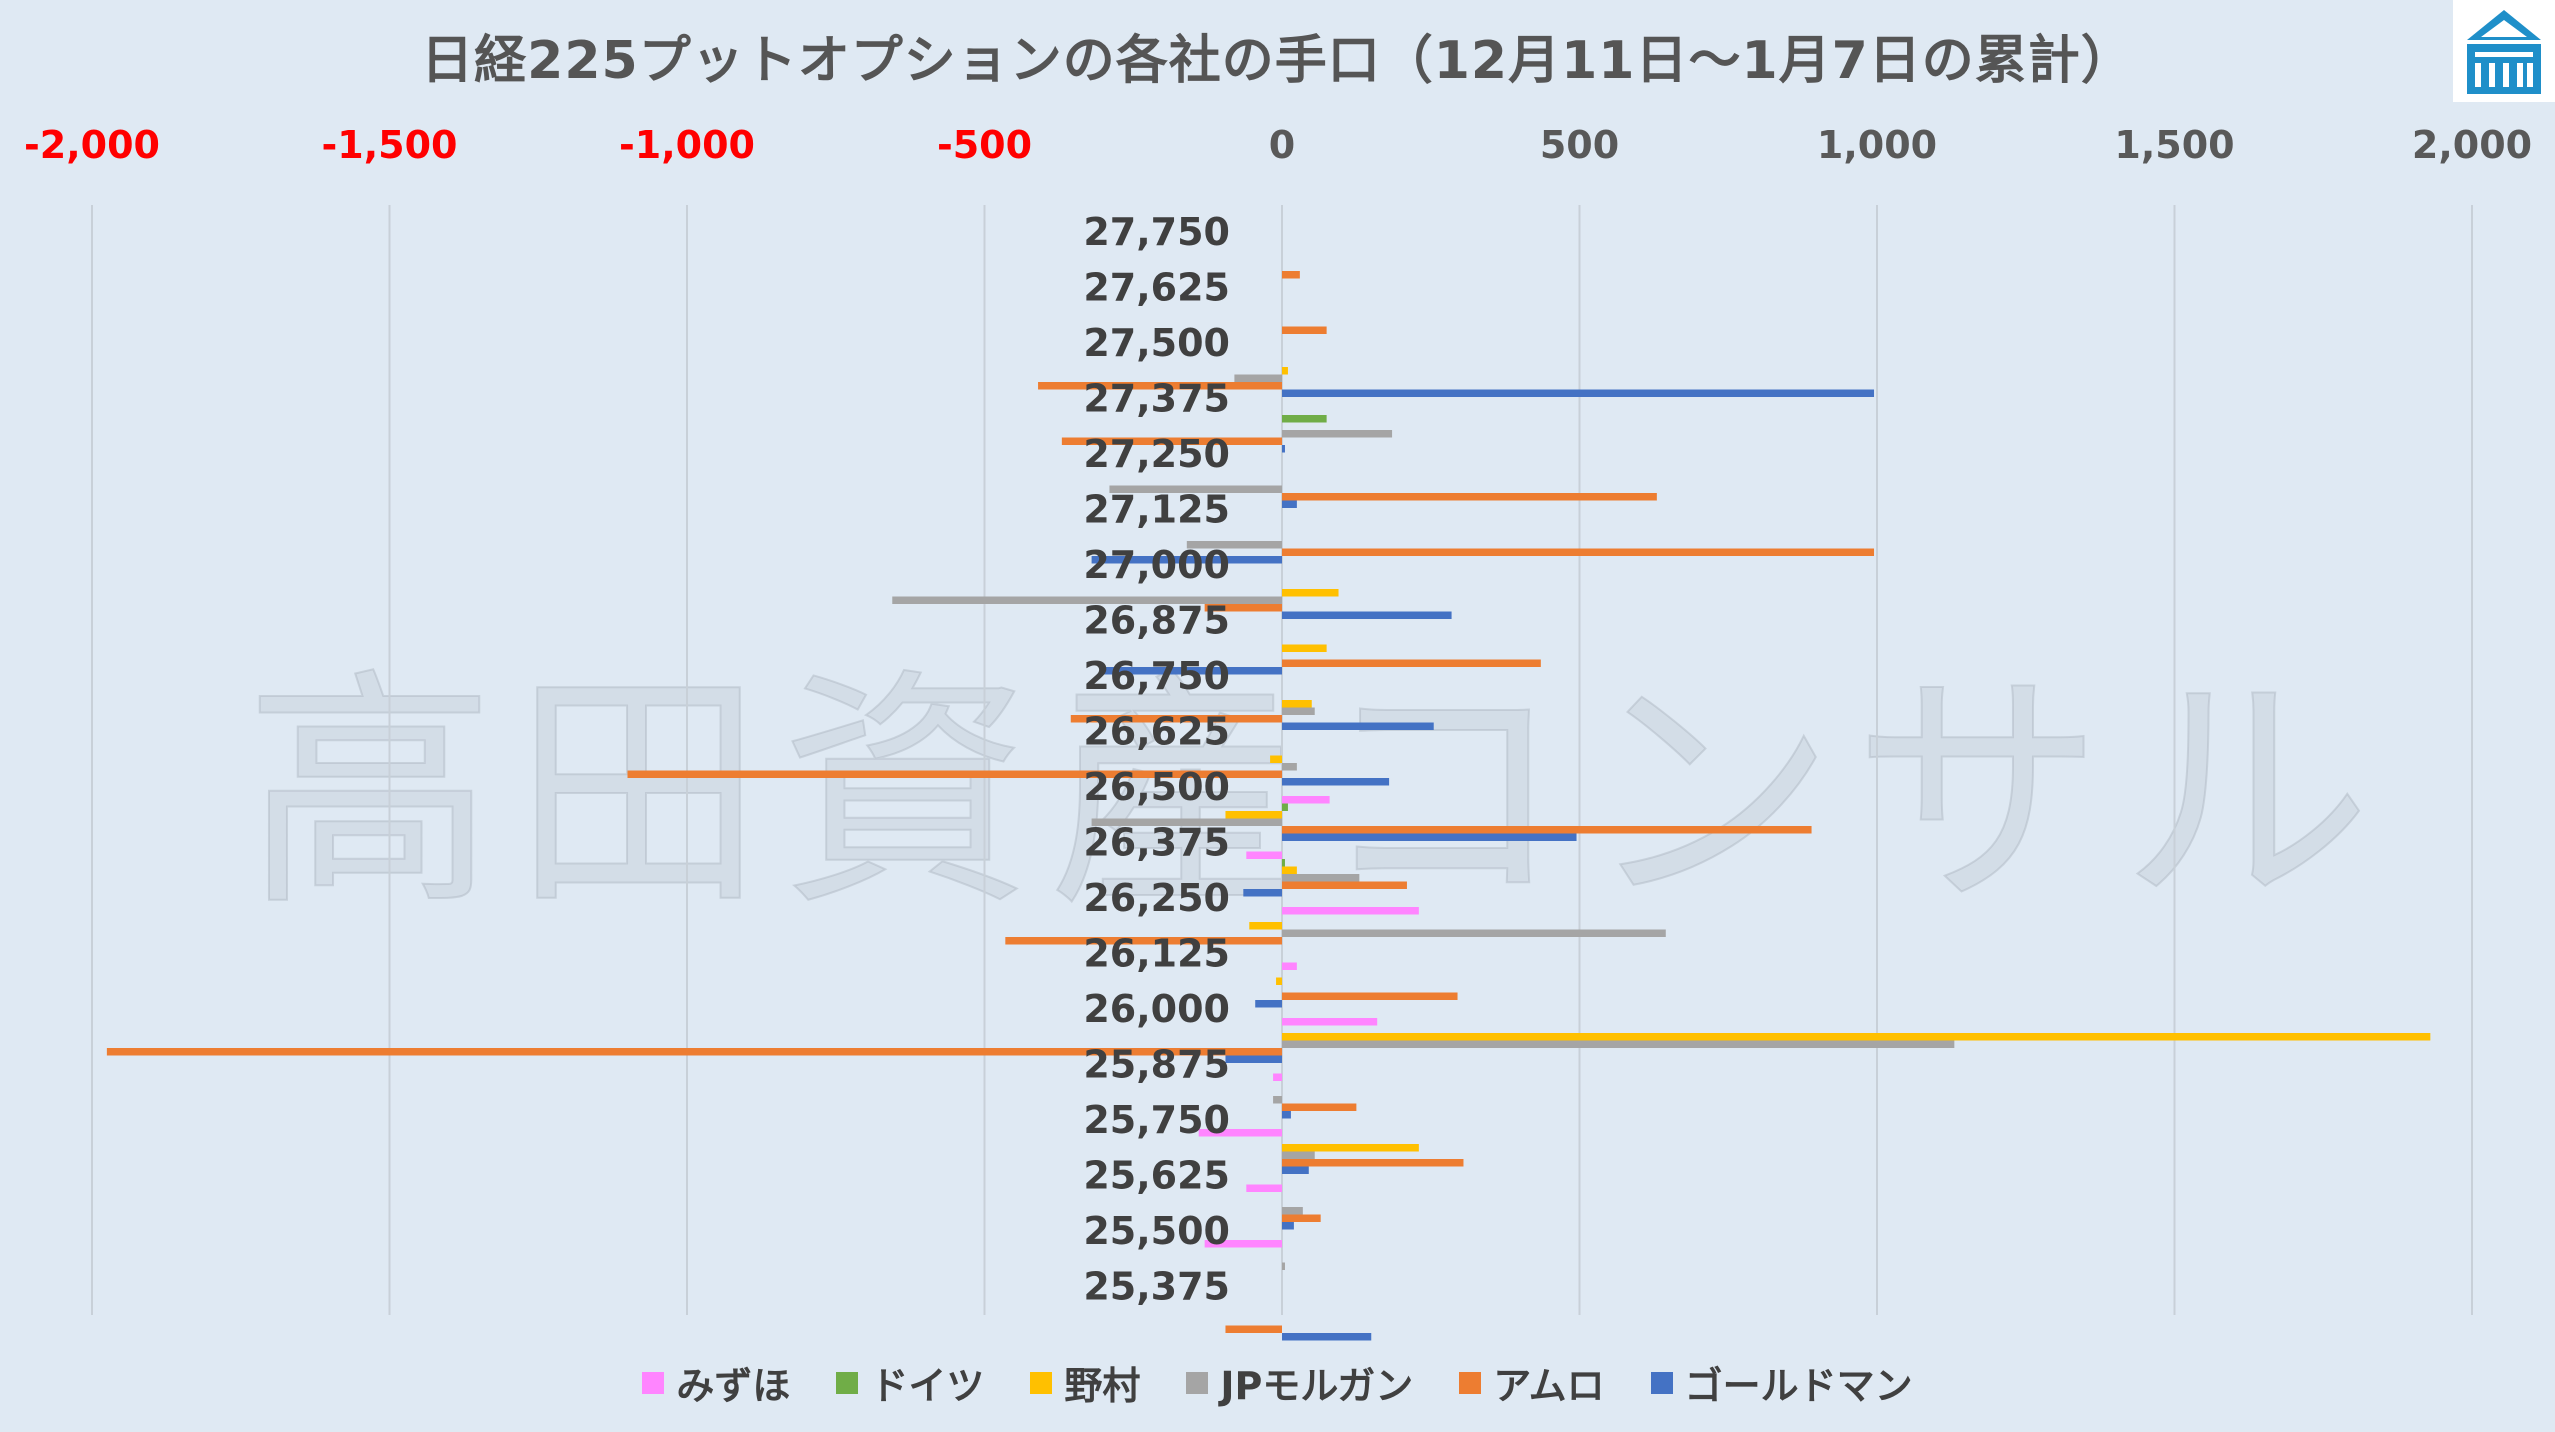 The height and width of the screenshot is (1432, 2555). Describe the element at coordinates (1156, 1287) in the screenshot. I see `category-label: 25,375` at that location.